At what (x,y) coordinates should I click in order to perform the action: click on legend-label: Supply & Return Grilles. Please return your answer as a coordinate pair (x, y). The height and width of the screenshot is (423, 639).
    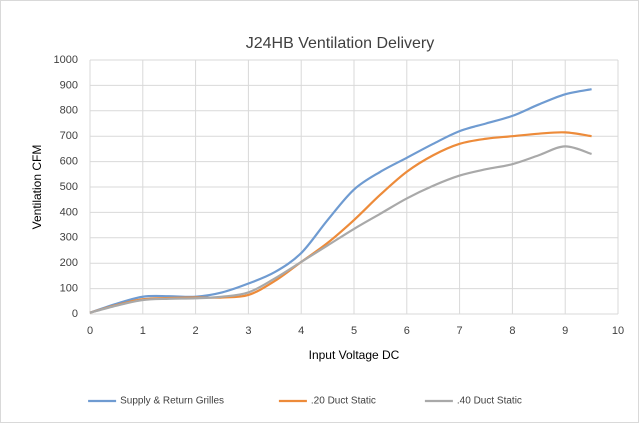
    Looking at the image, I should click on (172, 401).